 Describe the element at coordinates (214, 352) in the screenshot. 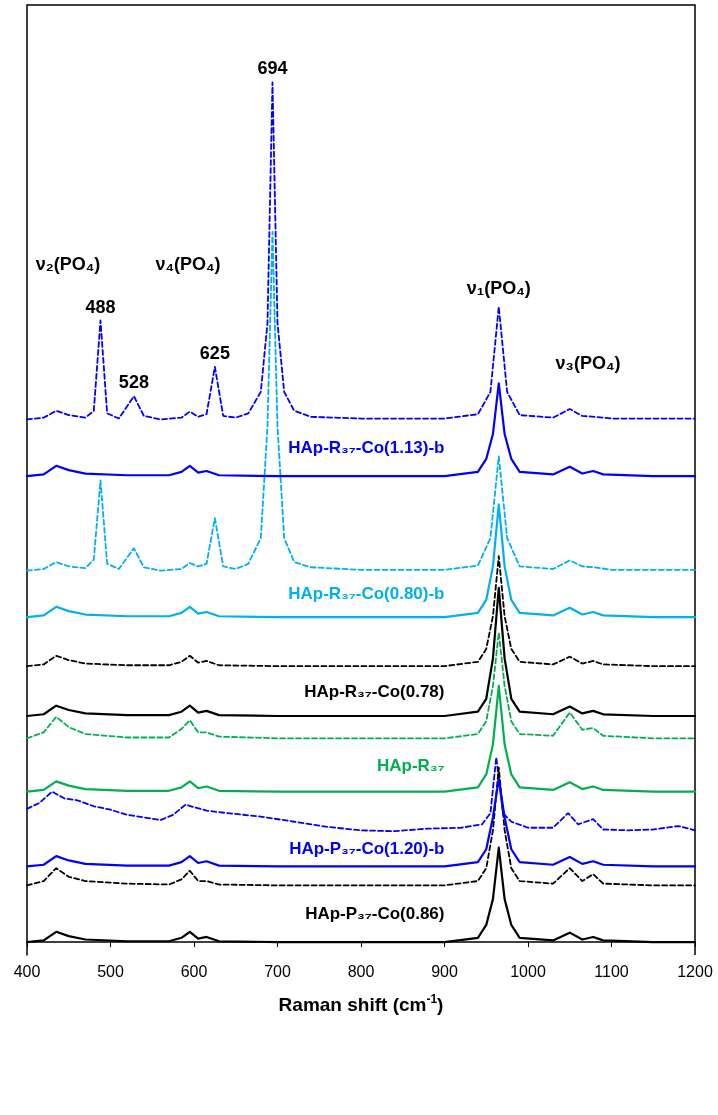

I see `annotation: 625` at that location.